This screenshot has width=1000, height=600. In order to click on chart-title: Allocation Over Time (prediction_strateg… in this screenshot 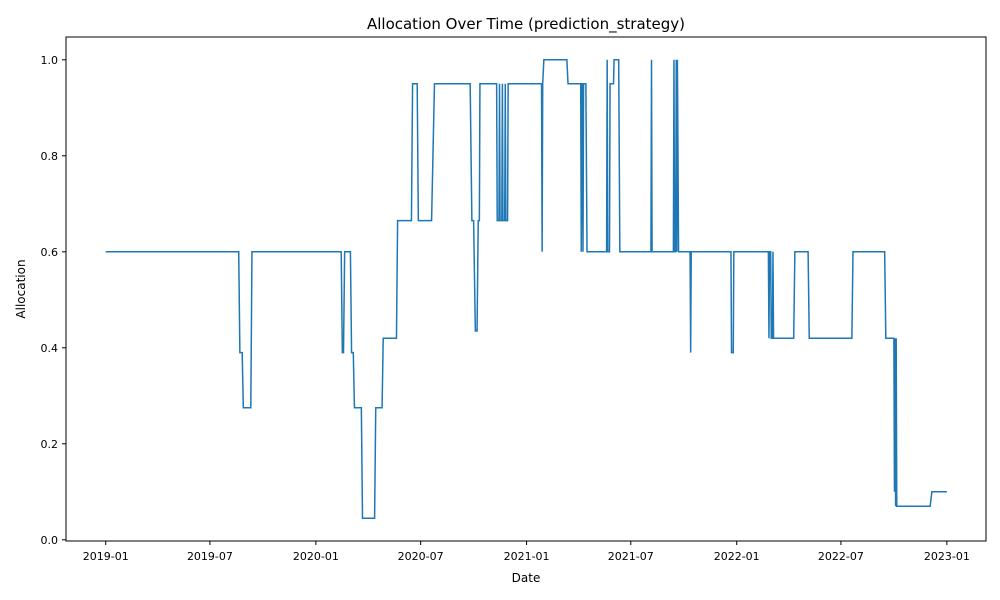, I will do `click(526, 24)`.